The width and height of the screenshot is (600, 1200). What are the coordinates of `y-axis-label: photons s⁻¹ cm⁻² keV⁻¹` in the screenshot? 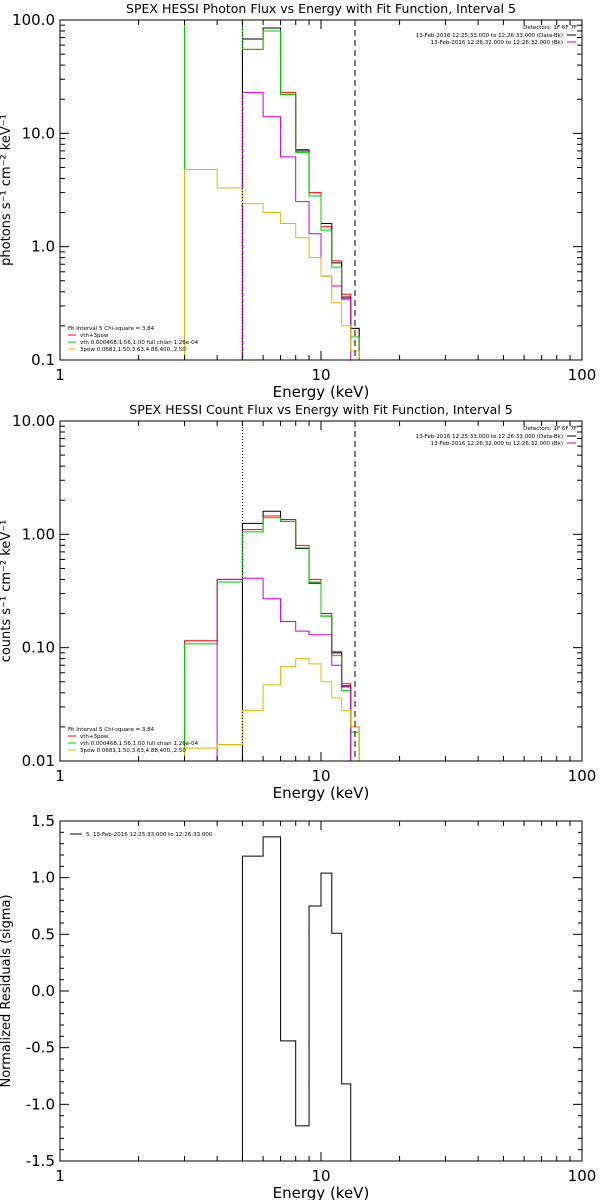 It's located at (7, 190).